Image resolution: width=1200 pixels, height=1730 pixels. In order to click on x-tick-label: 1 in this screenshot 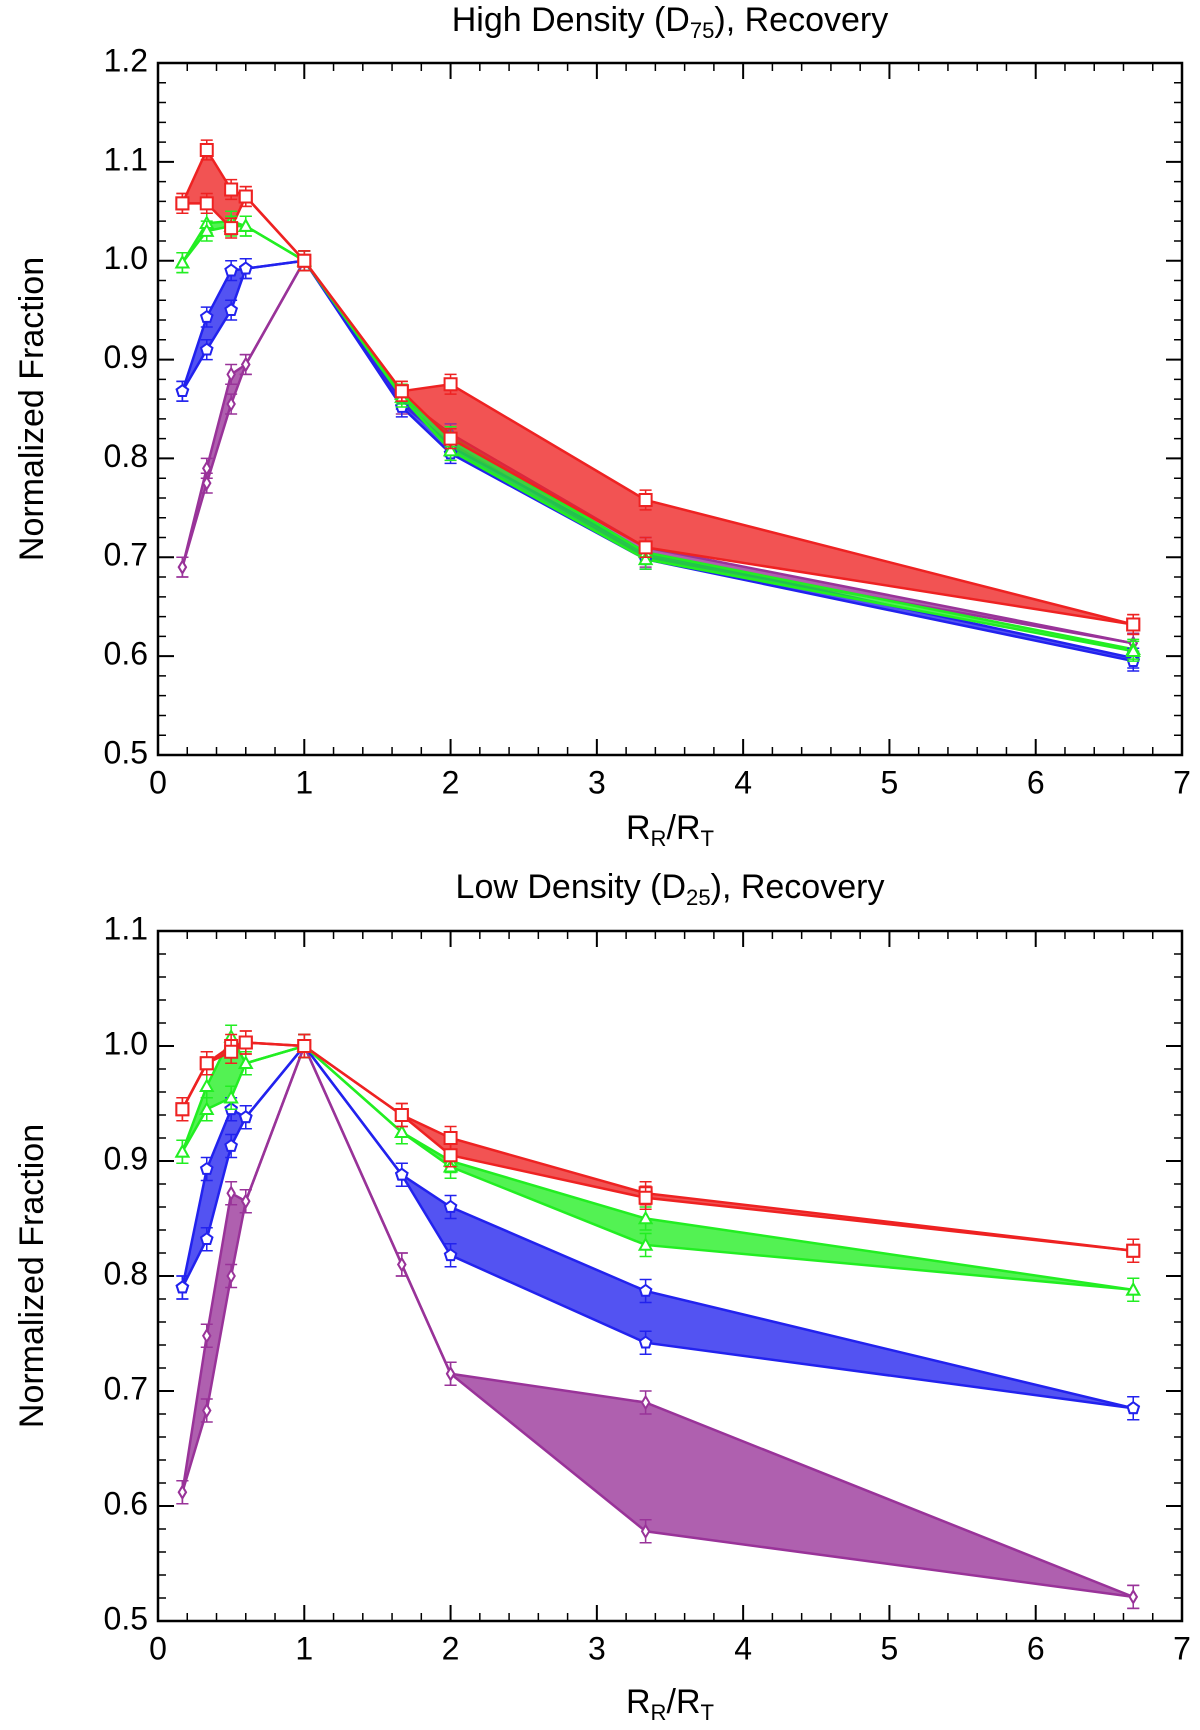, I will do `click(304, 782)`.